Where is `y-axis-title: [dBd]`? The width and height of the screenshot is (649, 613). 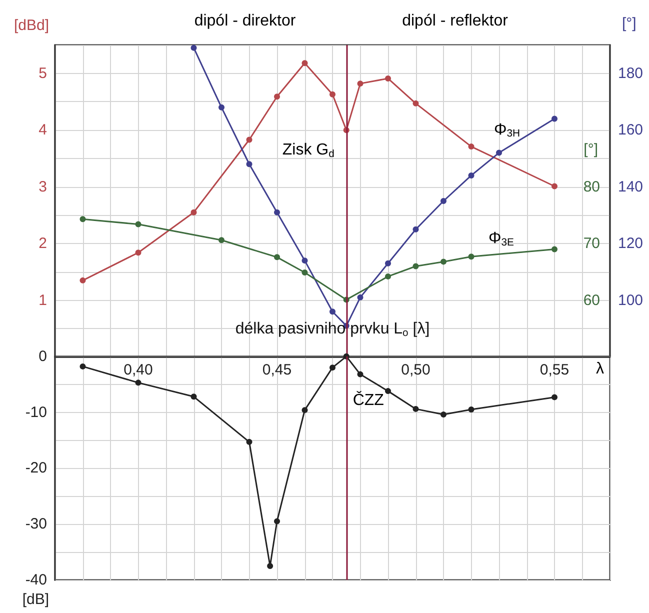
y-axis-title: [dBd] is located at coordinates (31, 25).